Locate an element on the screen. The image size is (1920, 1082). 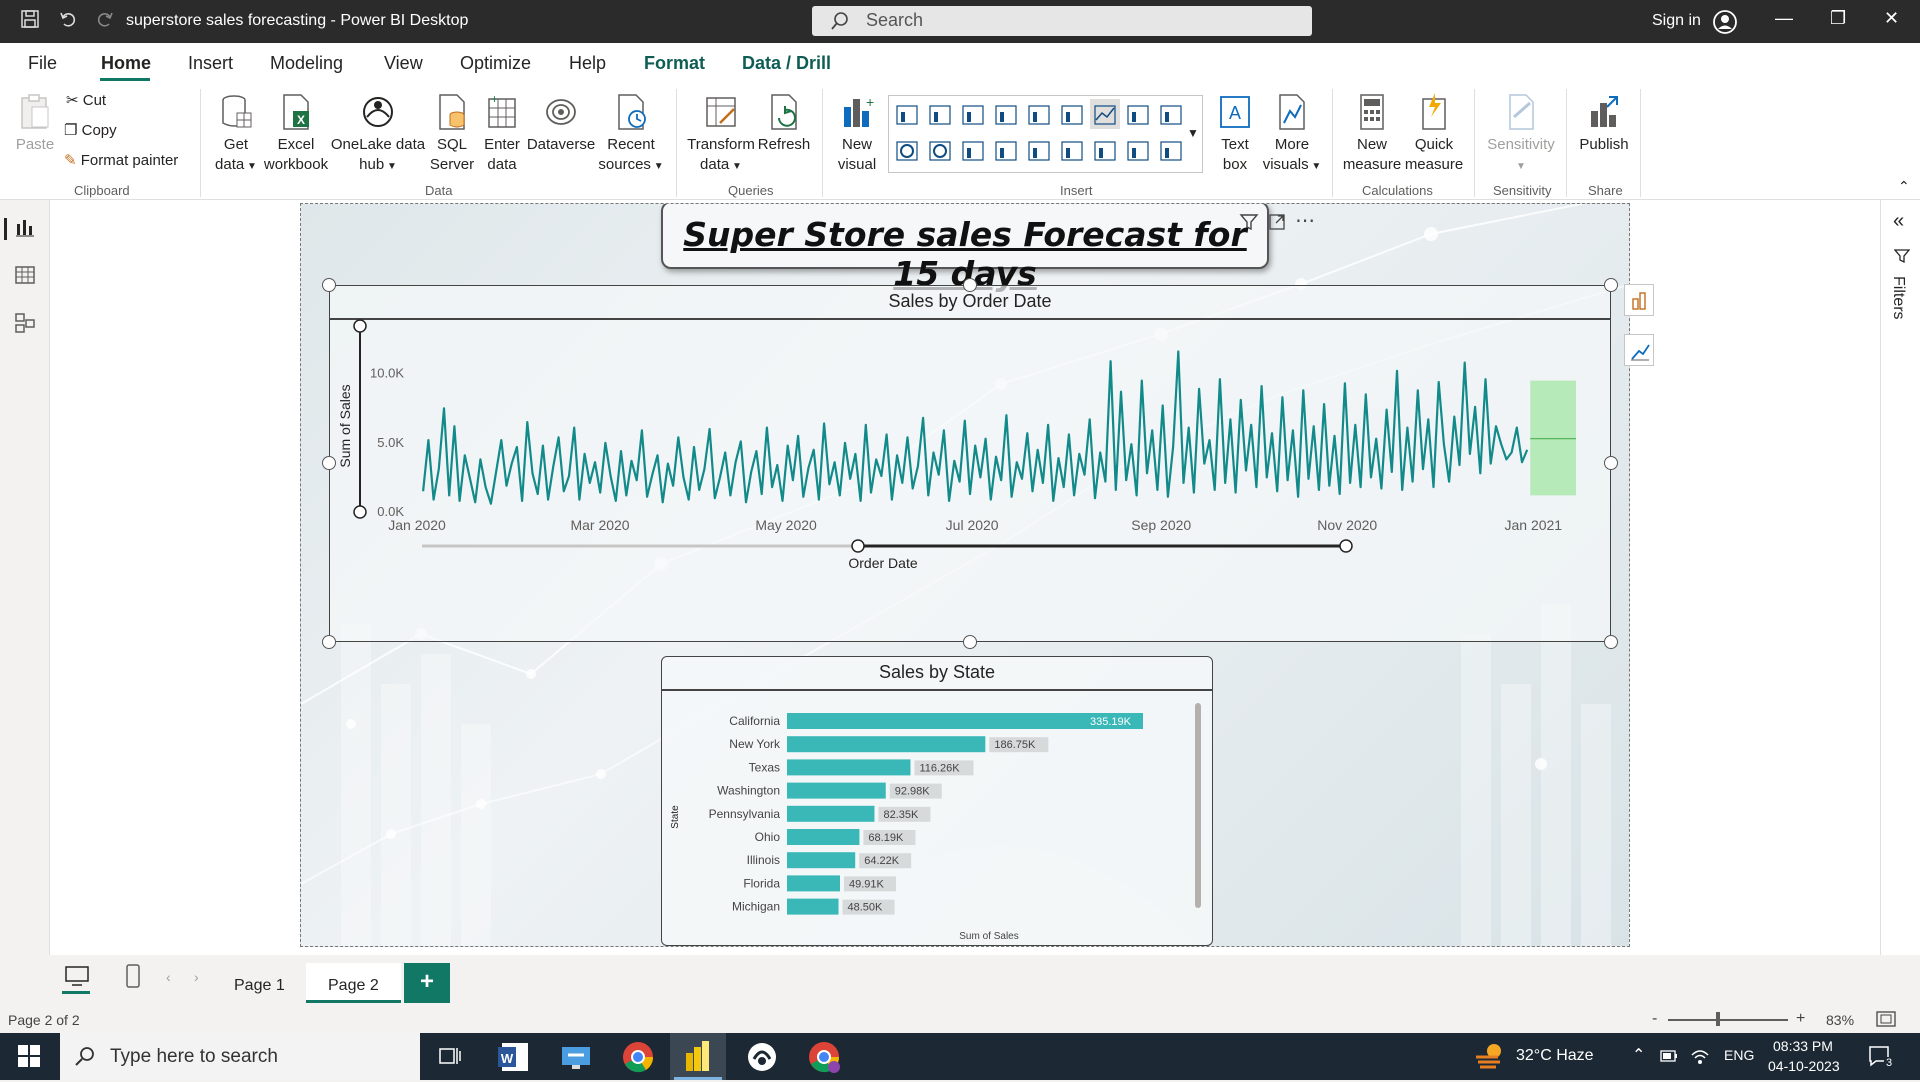
resize-handle-top is located at coordinates (970, 285).